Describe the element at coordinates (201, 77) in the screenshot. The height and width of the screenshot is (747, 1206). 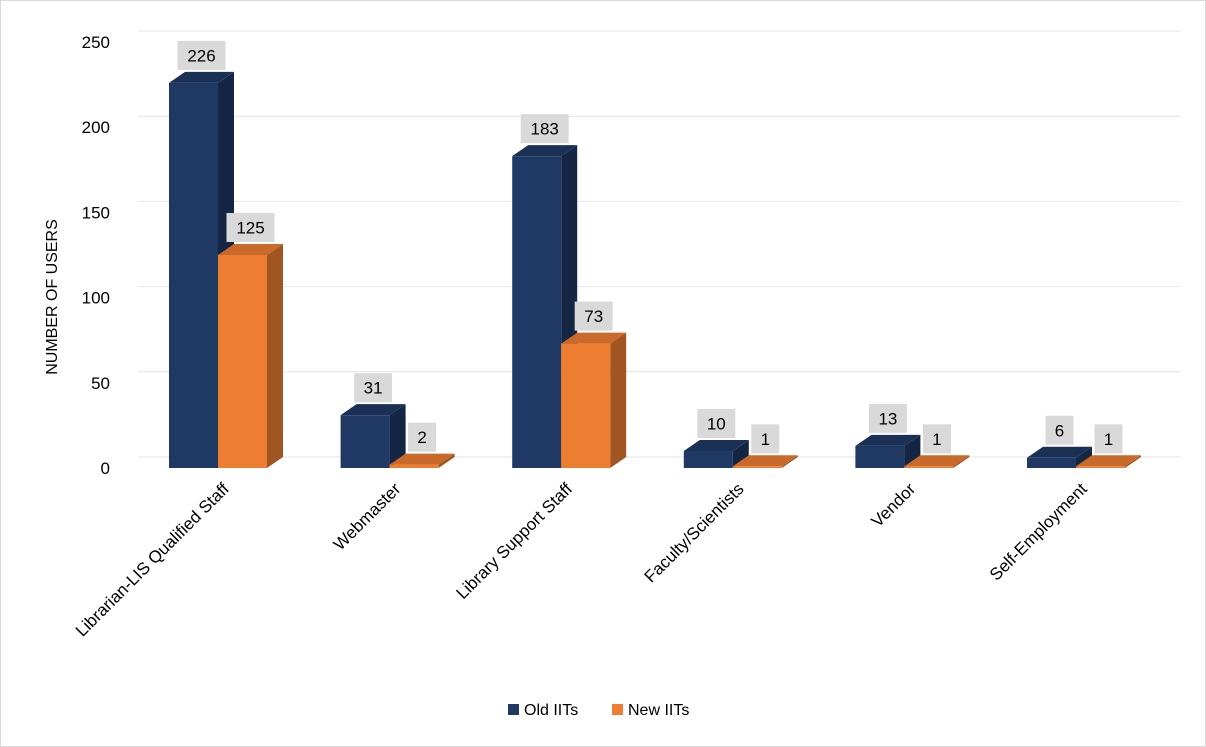
I see `bar-old-iits-librarian-lis-qualified-staff-top` at that location.